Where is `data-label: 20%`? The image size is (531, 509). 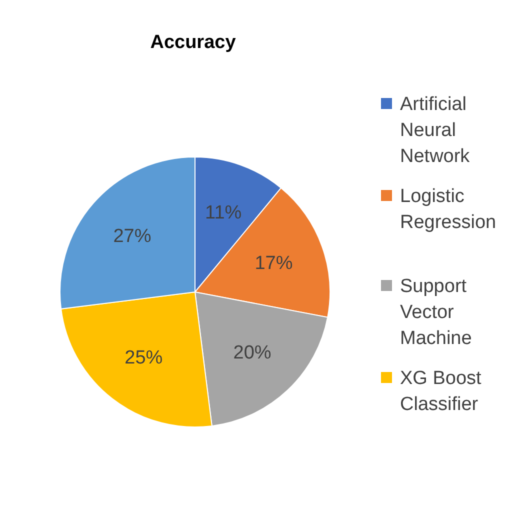 data-label: 20% is located at coordinates (252, 353).